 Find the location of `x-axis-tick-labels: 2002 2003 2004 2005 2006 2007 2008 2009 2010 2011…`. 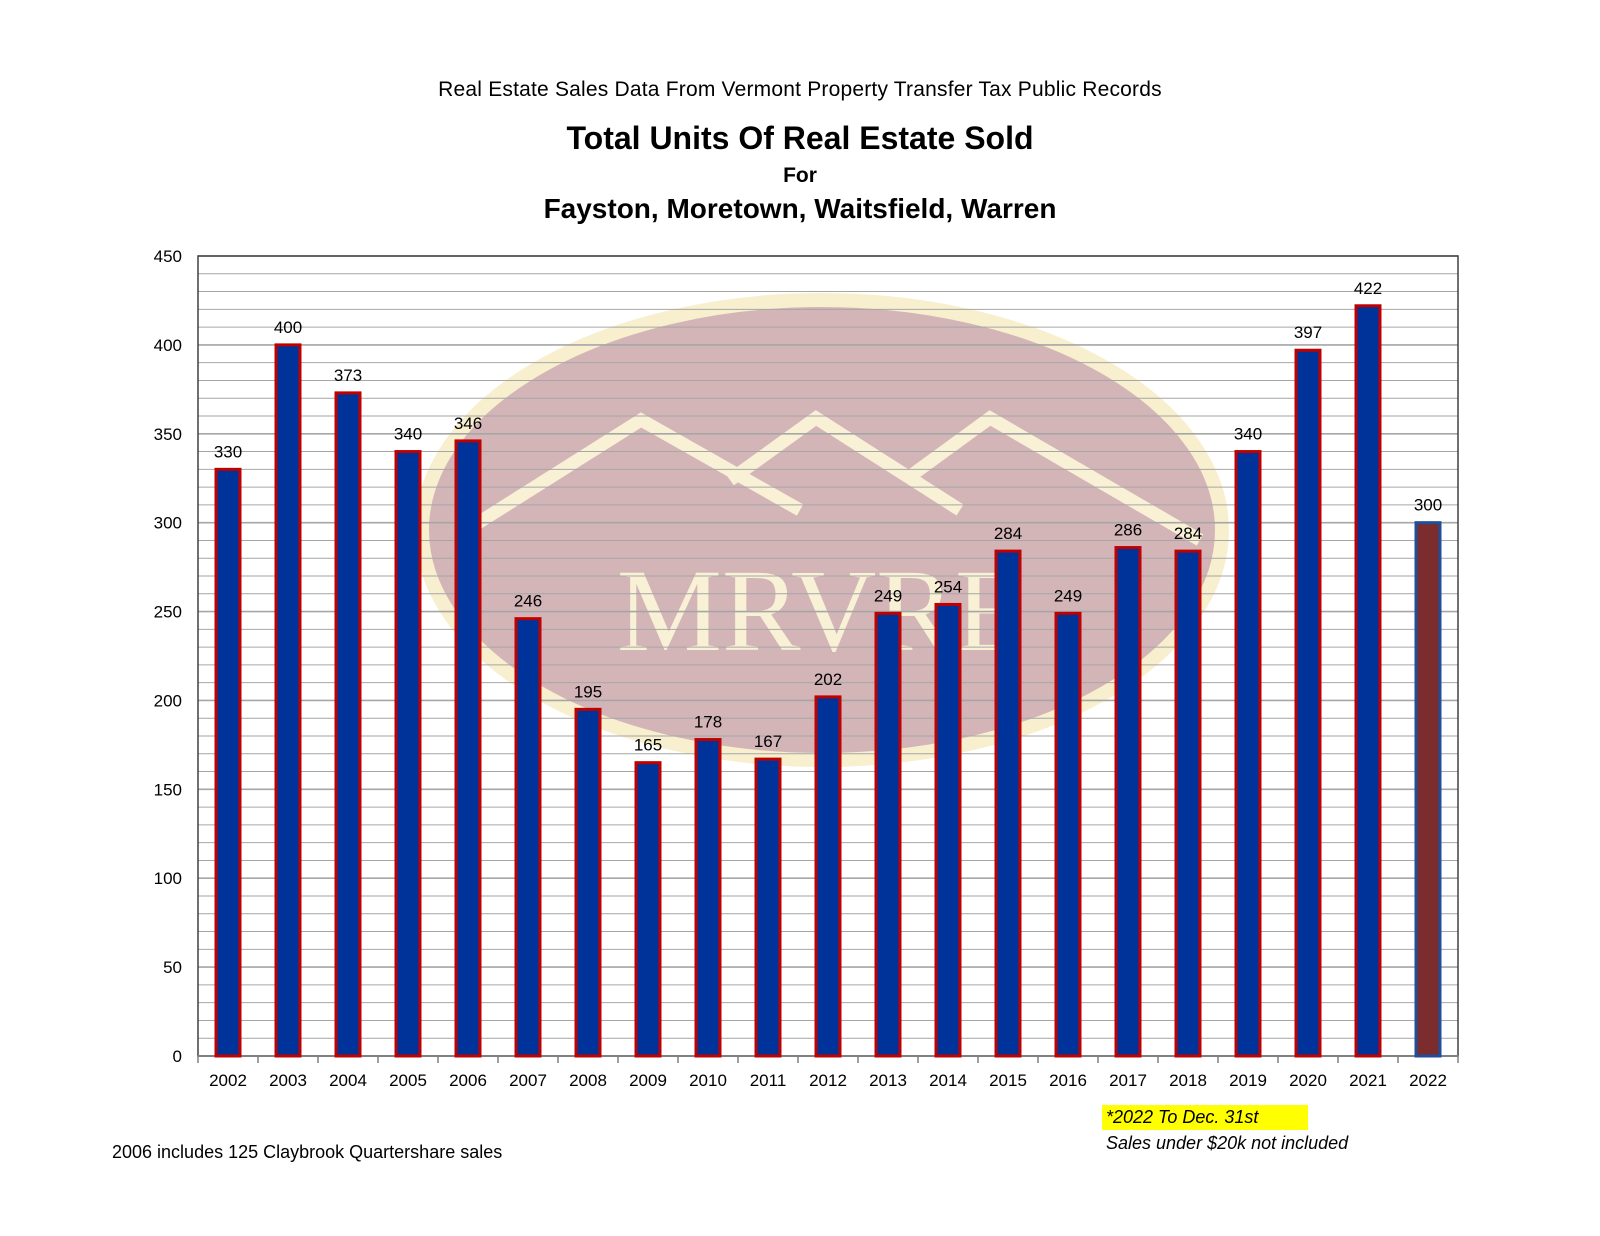

x-axis-tick-labels: 2002 2003 2004 2005 2006 2007 2008 2009 2010 2011… is located at coordinates (828, 1080).